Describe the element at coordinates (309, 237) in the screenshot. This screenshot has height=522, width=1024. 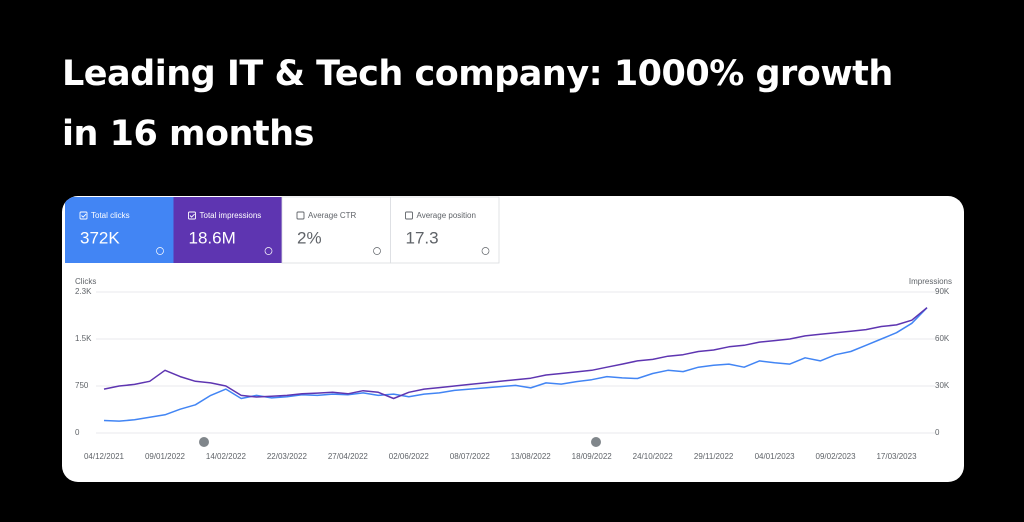
I see `metric-value: 2%` at that location.